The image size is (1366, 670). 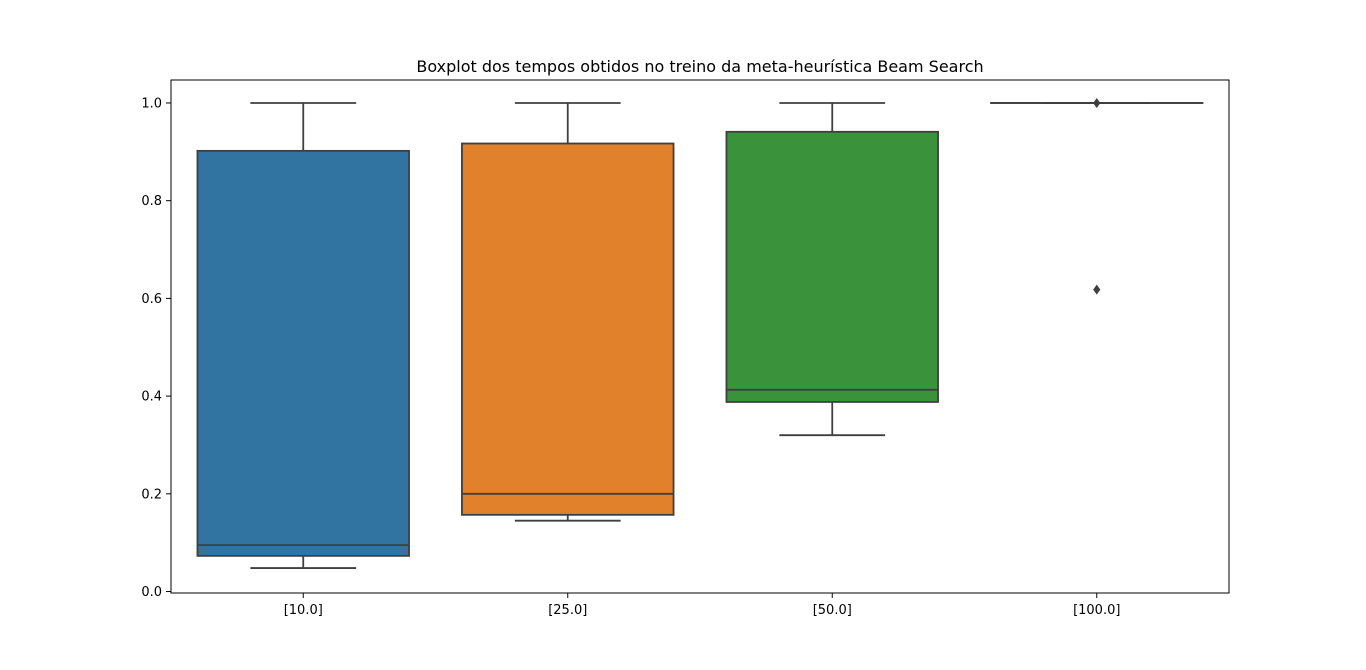 What do you see at coordinates (151, 201) in the screenshot?
I see `y-tick-label: 0.8` at bounding box center [151, 201].